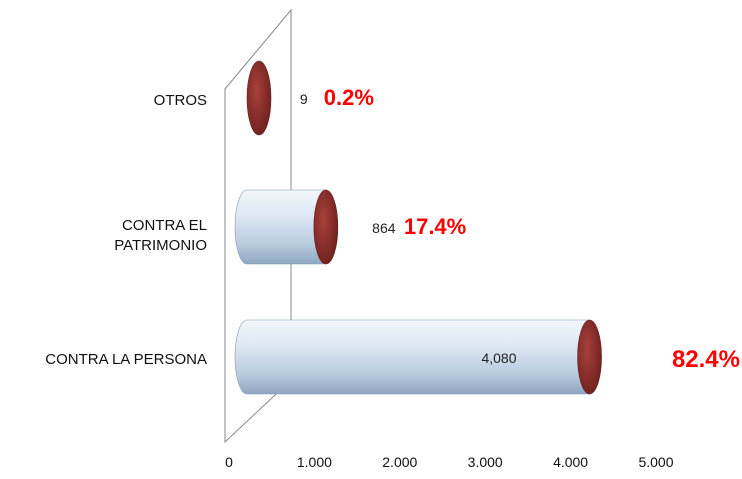  Describe the element at coordinates (570, 462) in the screenshot. I see `x-tick-label: 4.000` at that location.